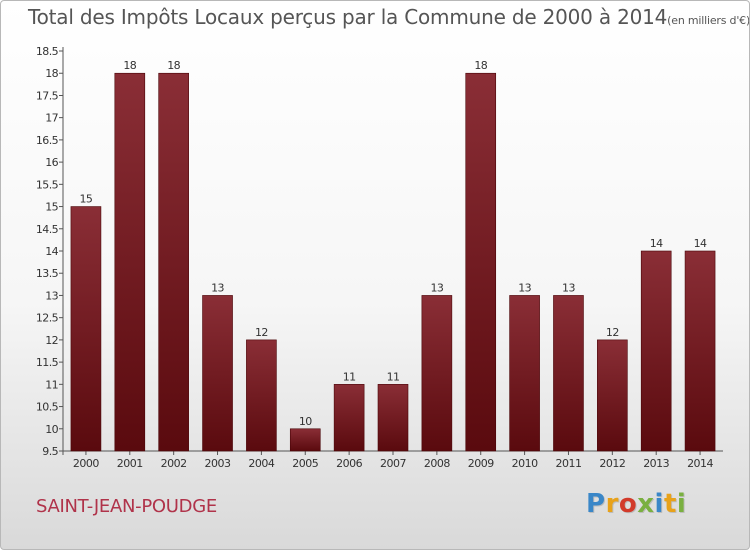 This screenshot has width=750, height=550. What do you see at coordinates (708, 20) in the screenshot?
I see `chart-unit: (en milliers d'€)` at bounding box center [708, 20].